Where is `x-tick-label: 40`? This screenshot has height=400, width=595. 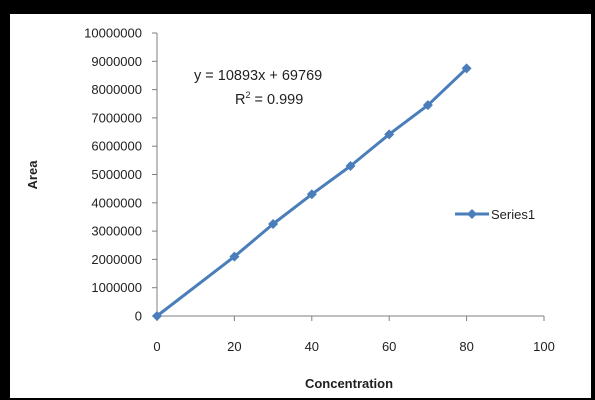
x-tick-label: 40 is located at coordinates (312, 346).